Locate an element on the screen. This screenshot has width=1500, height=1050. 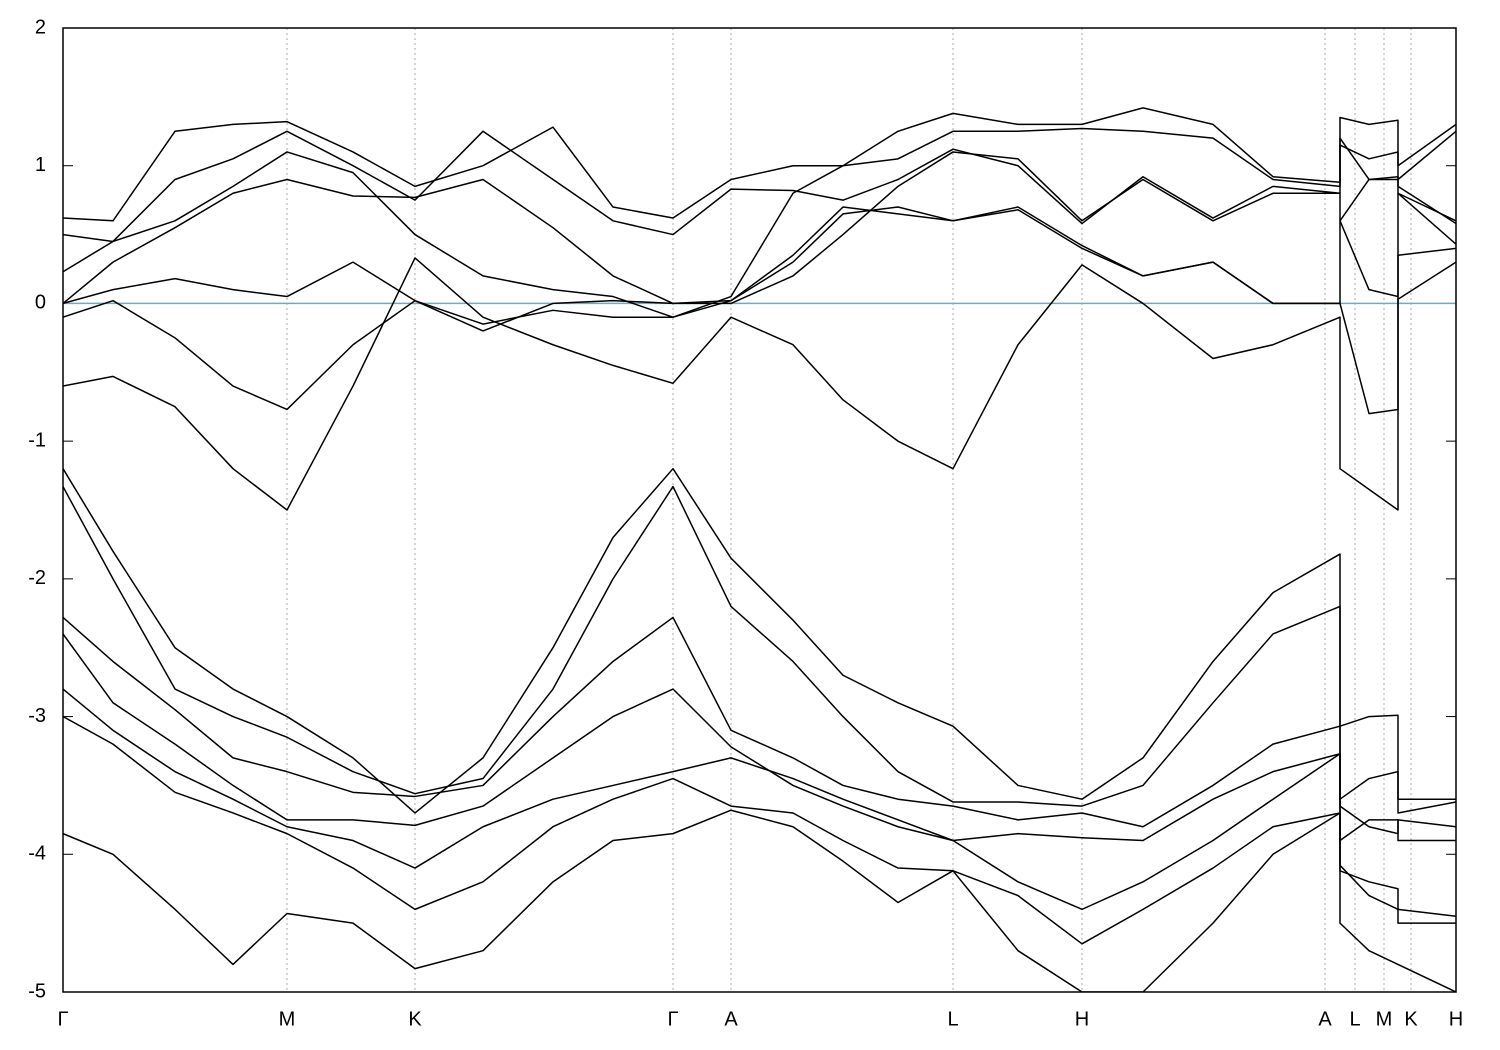
y-tick-label: -3 is located at coordinates (37, 716).